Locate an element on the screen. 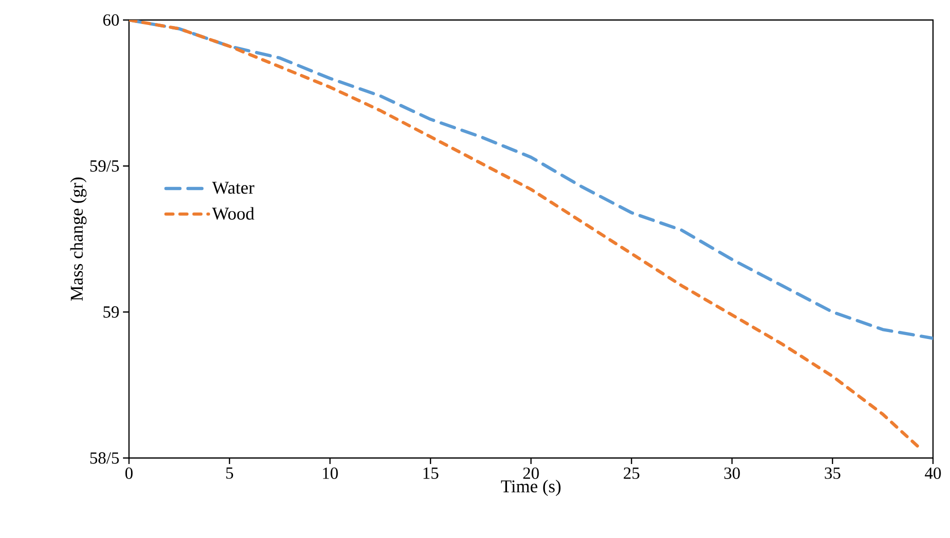 The image size is (950, 538). x-tick-label: 35 is located at coordinates (832, 473).